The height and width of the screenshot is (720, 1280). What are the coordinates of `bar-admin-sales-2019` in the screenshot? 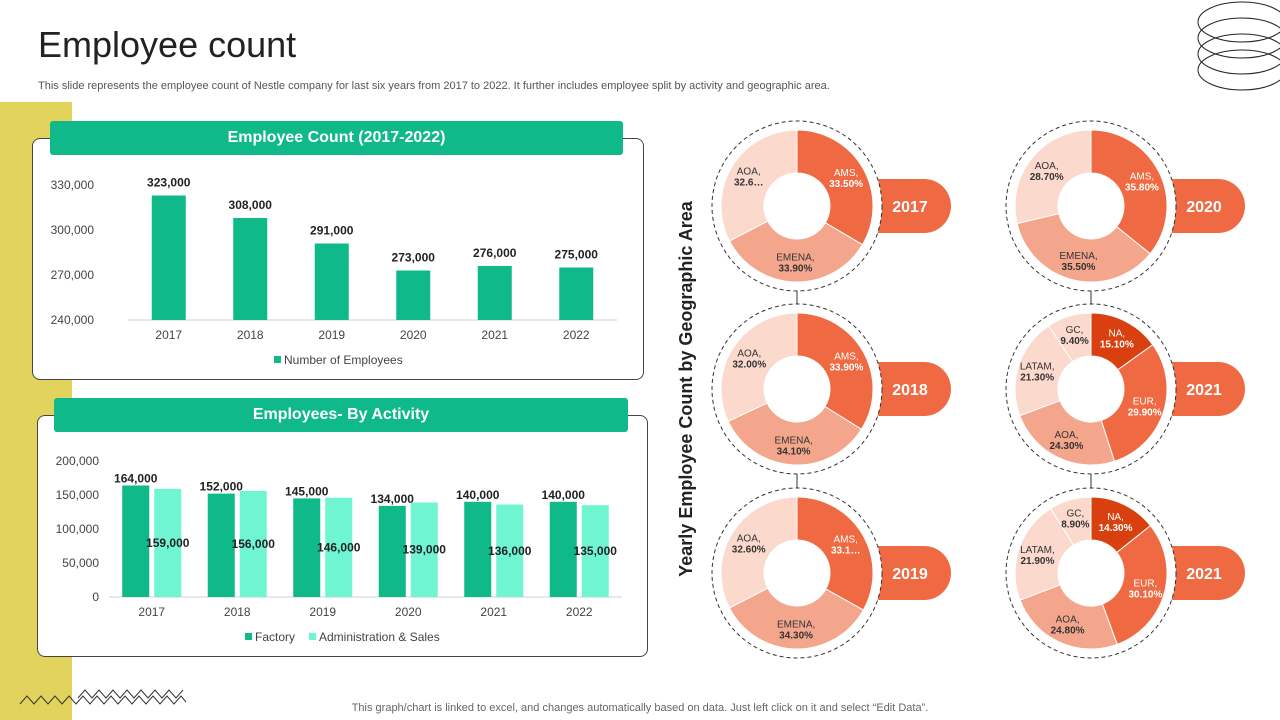 It's located at (339, 547).